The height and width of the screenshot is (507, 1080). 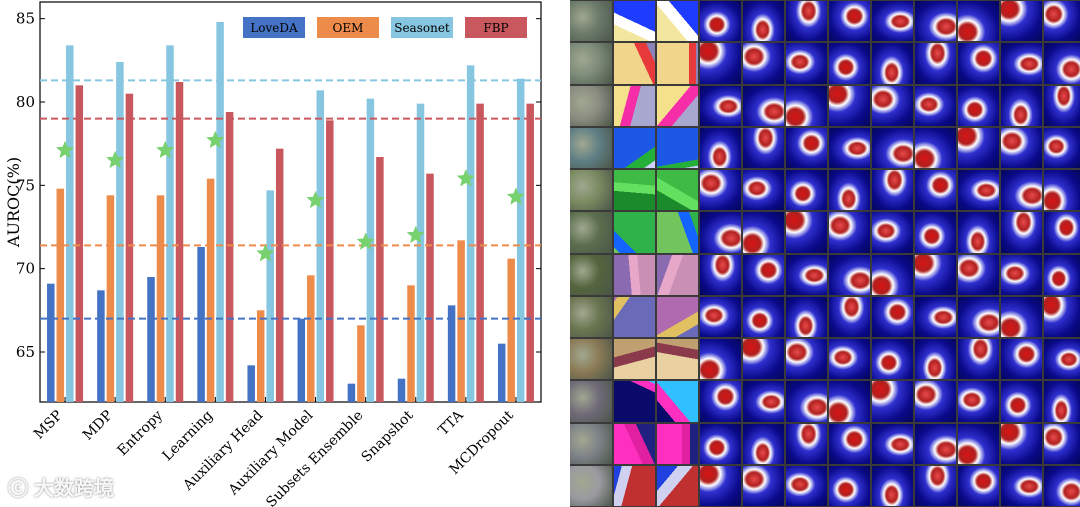 What do you see at coordinates (48, 425) in the screenshot?
I see `x-tick-label: MSP` at bounding box center [48, 425].